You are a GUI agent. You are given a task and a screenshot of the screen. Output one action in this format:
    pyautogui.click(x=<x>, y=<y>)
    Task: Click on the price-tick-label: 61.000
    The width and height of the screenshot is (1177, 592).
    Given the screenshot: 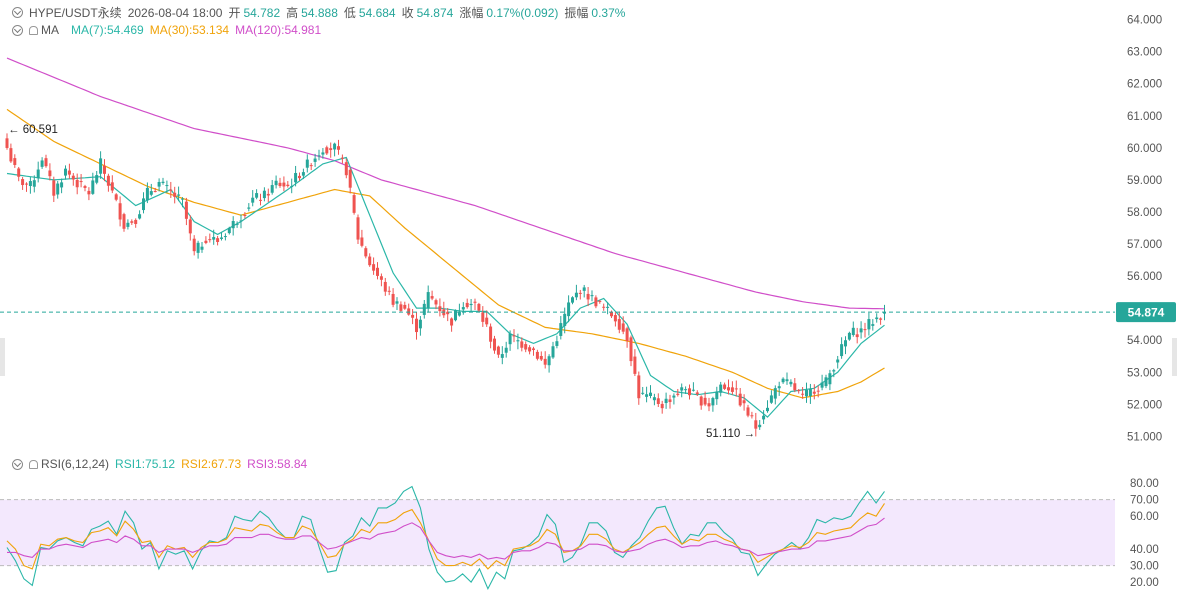 What is the action you would take?
    pyautogui.click(x=1144, y=117)
    